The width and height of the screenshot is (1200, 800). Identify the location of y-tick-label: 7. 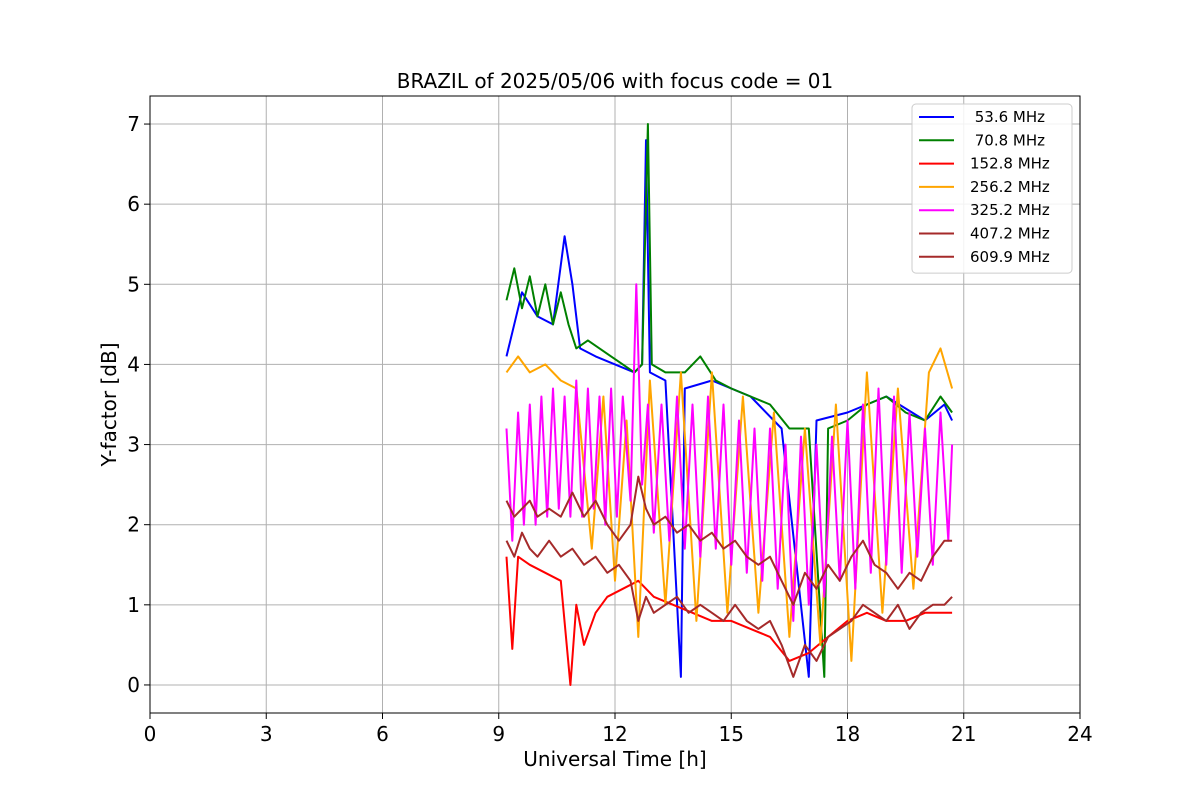
(133, 124).